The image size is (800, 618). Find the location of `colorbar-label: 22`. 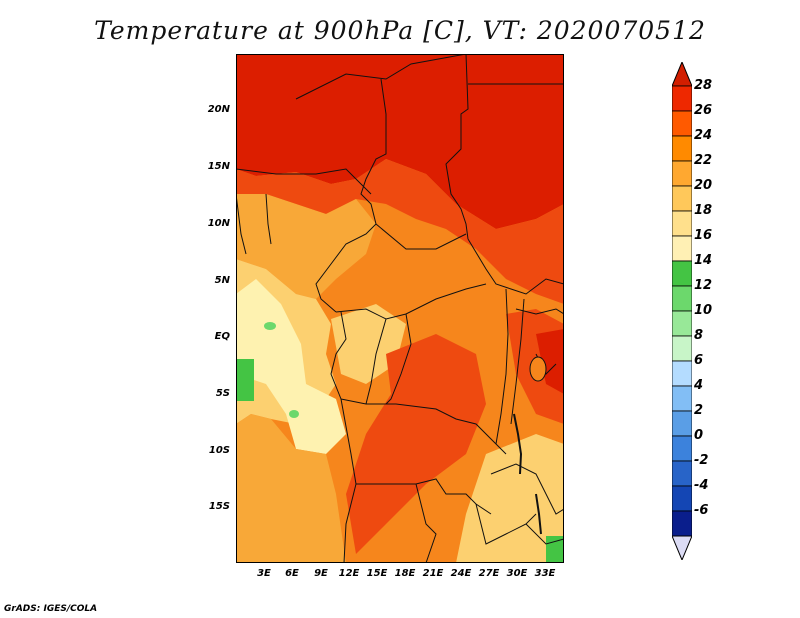

colorbar-label: 22 is located at coordinates (703, 160).